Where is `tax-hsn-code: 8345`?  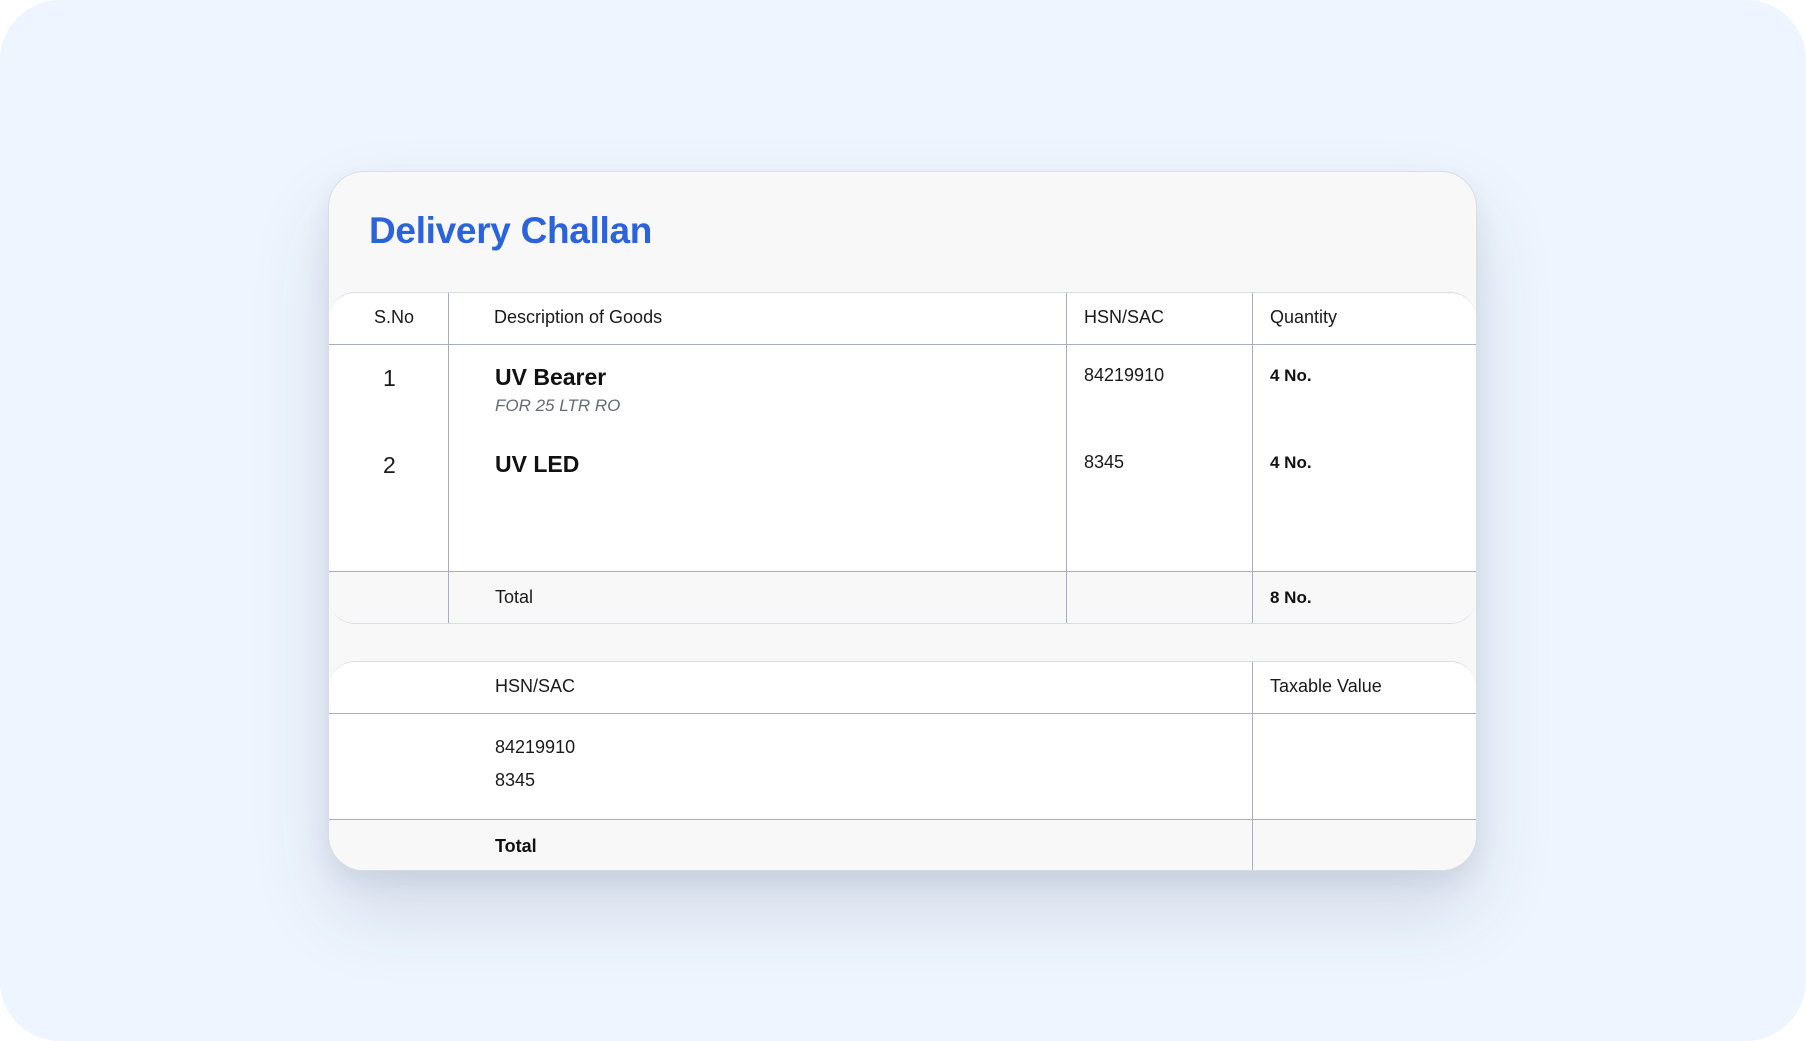
tax-hsn-code: 8345 is located at coordinates (515, 780).